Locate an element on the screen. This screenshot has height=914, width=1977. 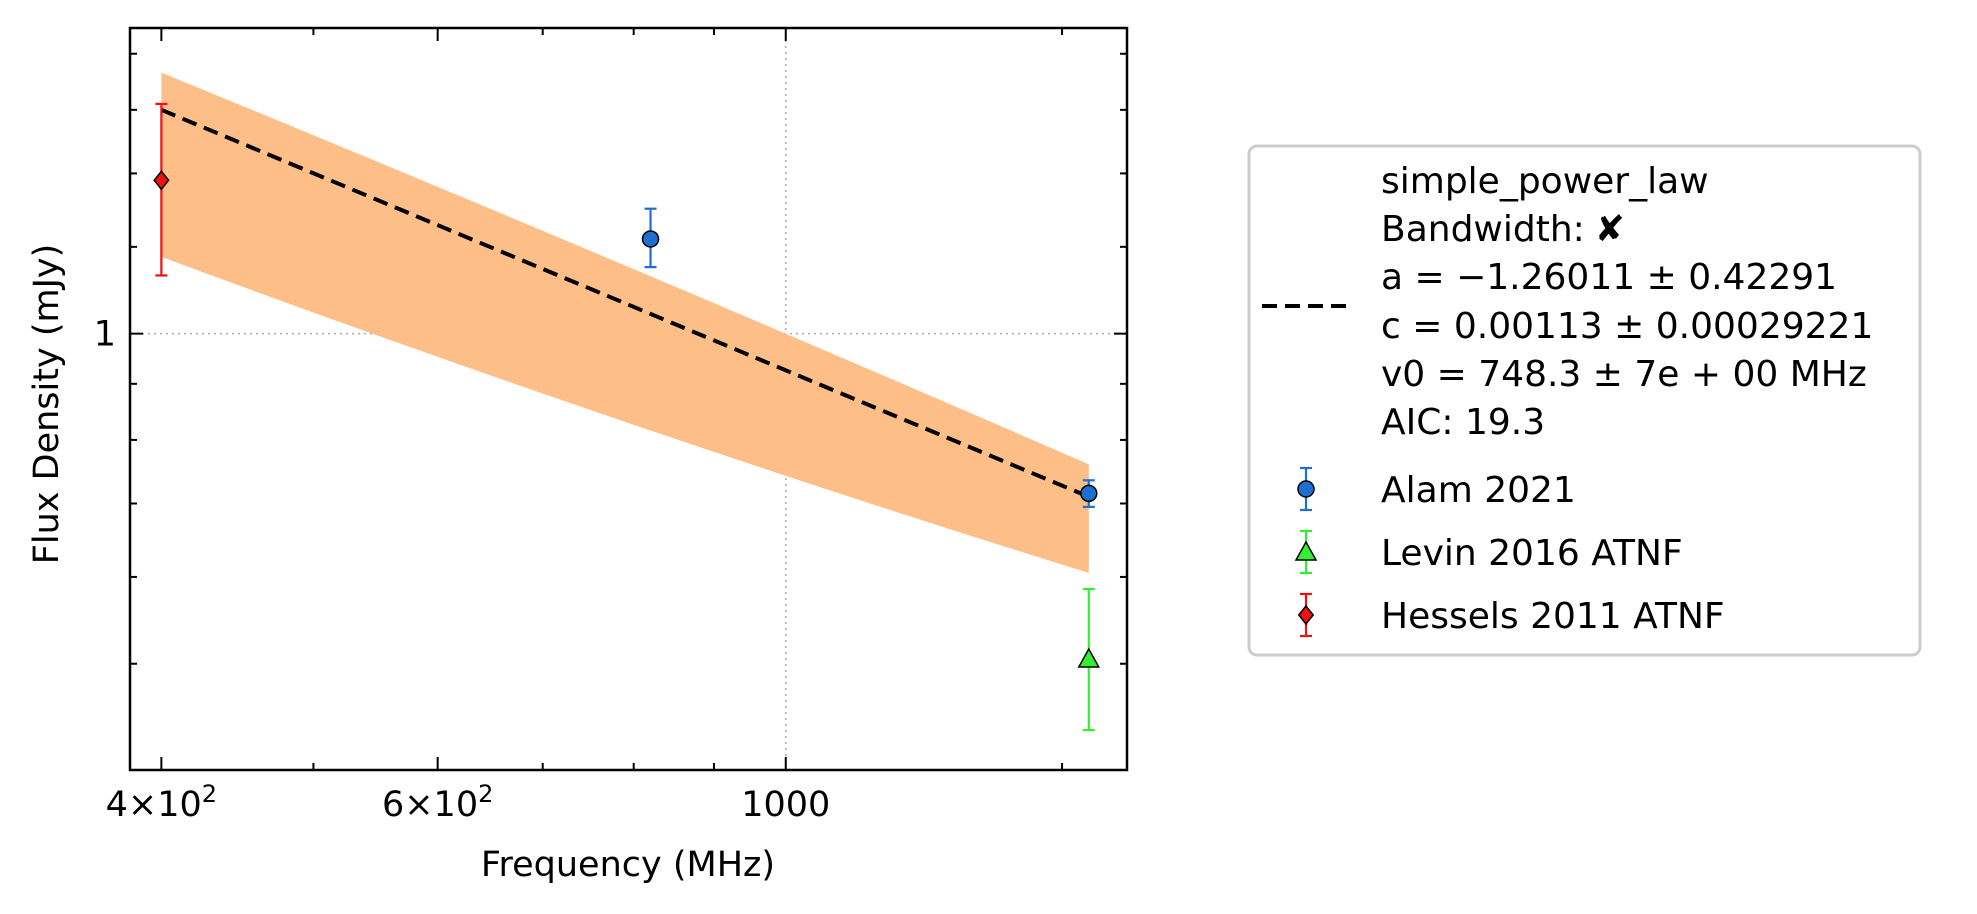
legend-bandwidth-label: Bandwidth: is located at coordinates (1483, 229).